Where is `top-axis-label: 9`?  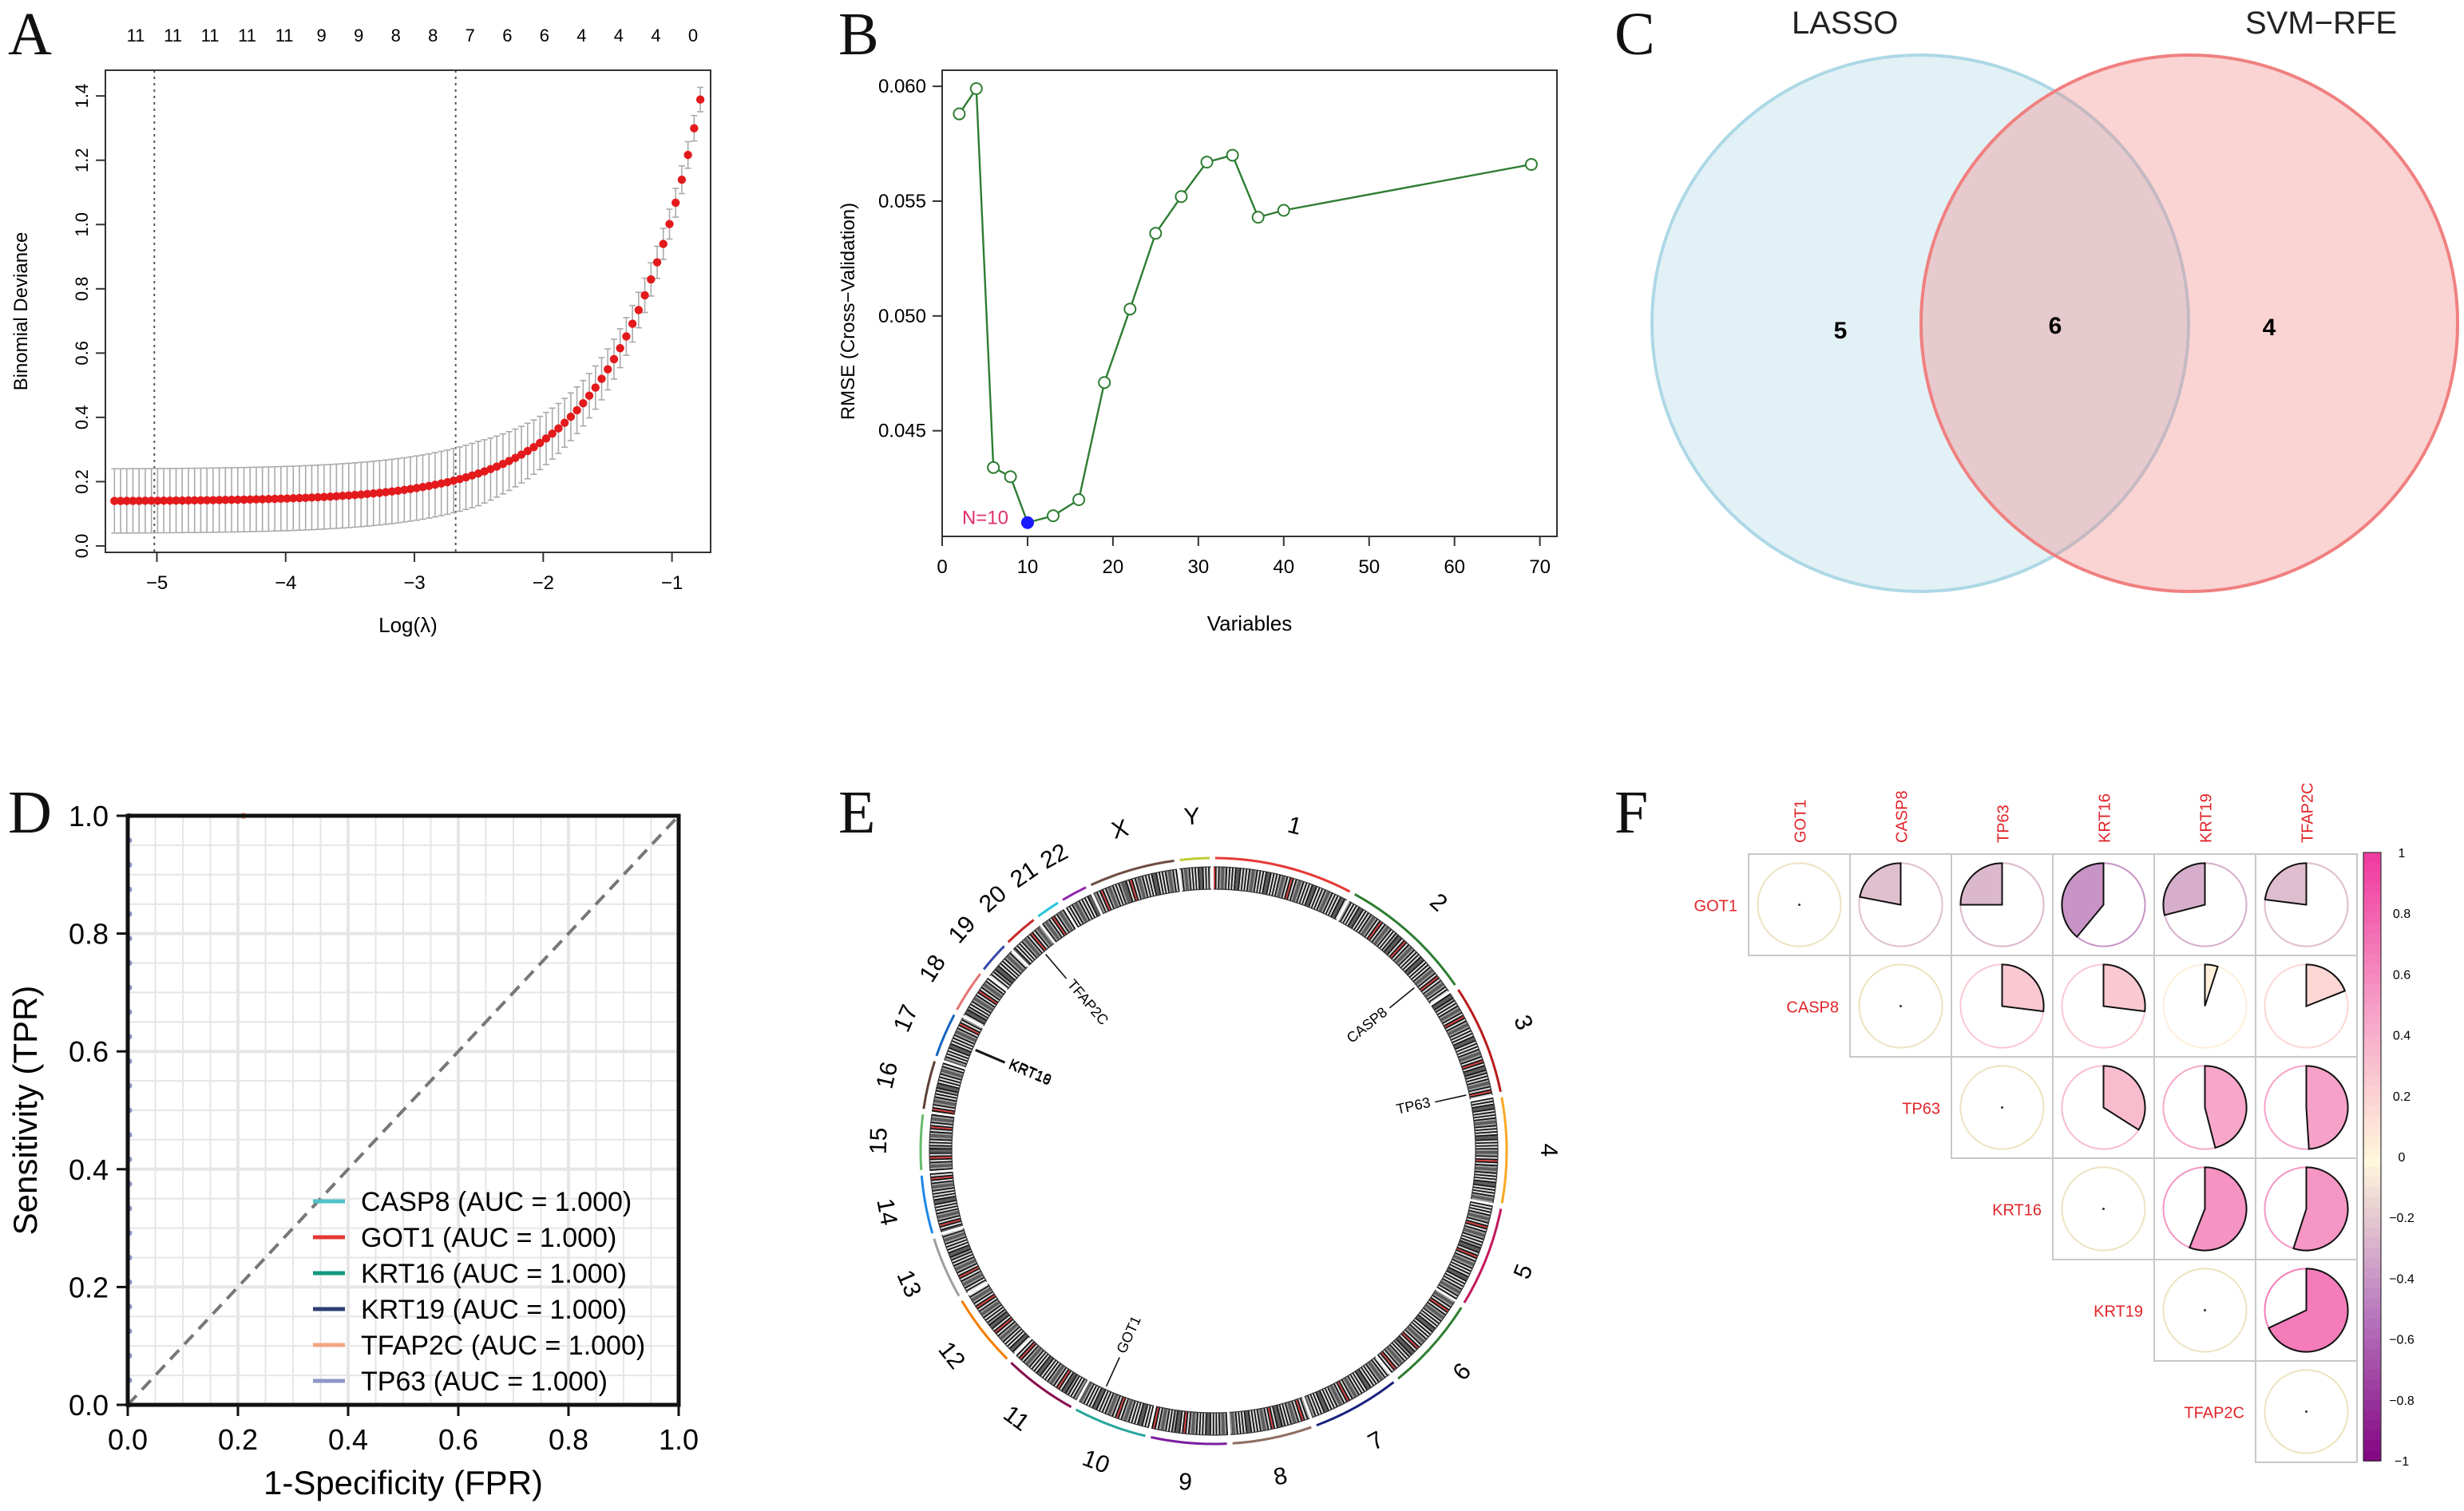
top-axis-label: 9 is located at coordinates (358, 35).